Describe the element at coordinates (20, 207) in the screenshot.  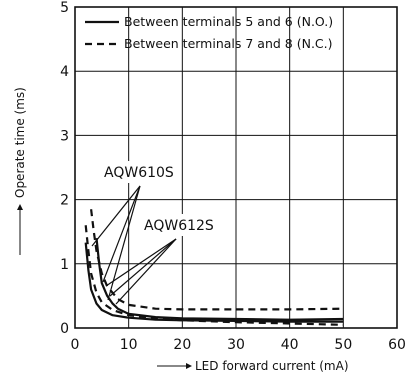
I see `y-axis-arrowhead` at that location.